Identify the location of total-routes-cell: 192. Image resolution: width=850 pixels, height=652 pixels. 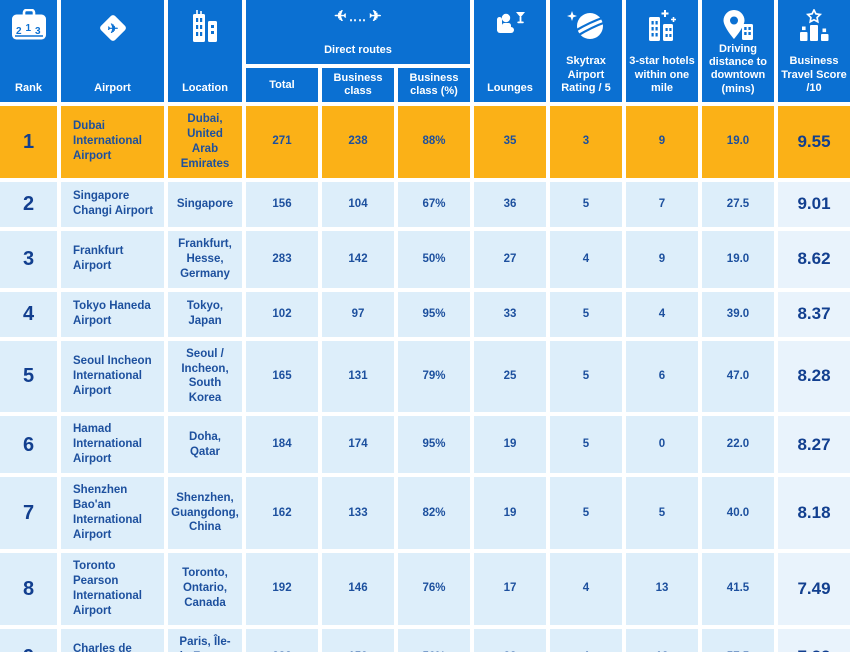
(282, 588).